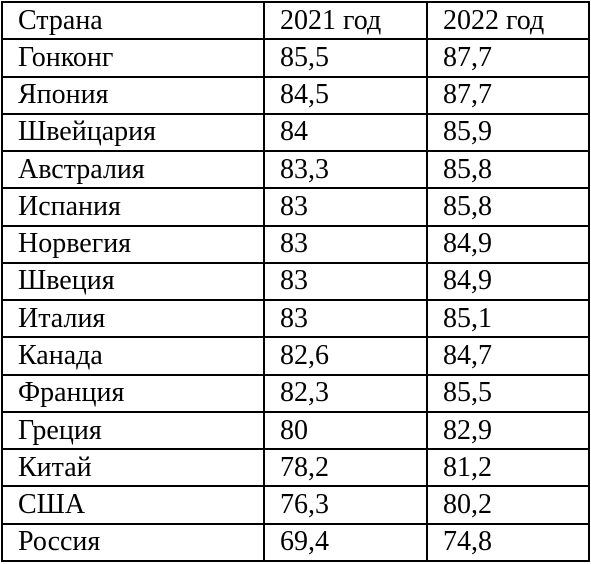  Describe the element at coordinates (133, 95) in the screenshot. I see `country-cell: Япония` at that location.